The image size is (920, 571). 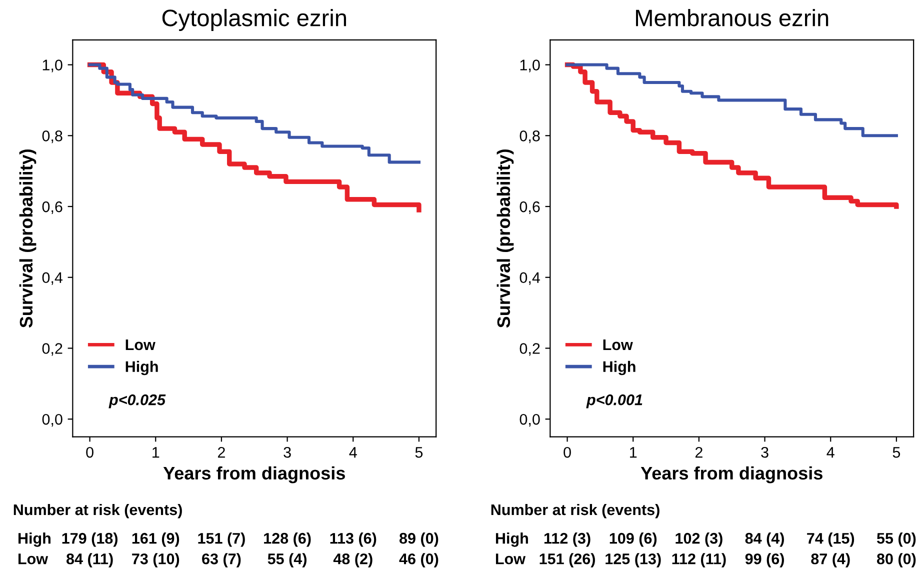 I want to click on text: Low 151 (26) 125 (13) 112 (11) 99 (6) 87 (4) 80 (0), so click(x=706, y=560).